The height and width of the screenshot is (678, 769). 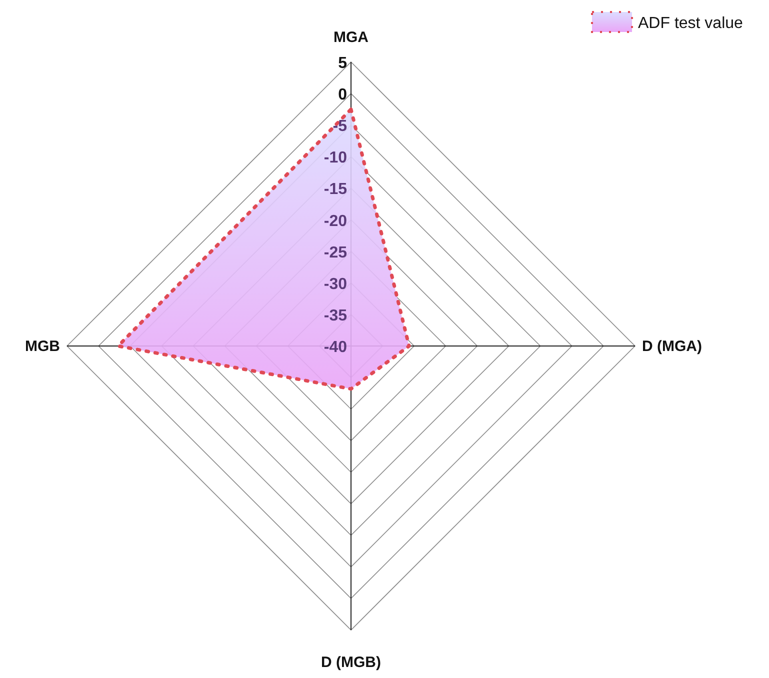 I want to click on y-tick-label: -30, so click(x=336, y=284).